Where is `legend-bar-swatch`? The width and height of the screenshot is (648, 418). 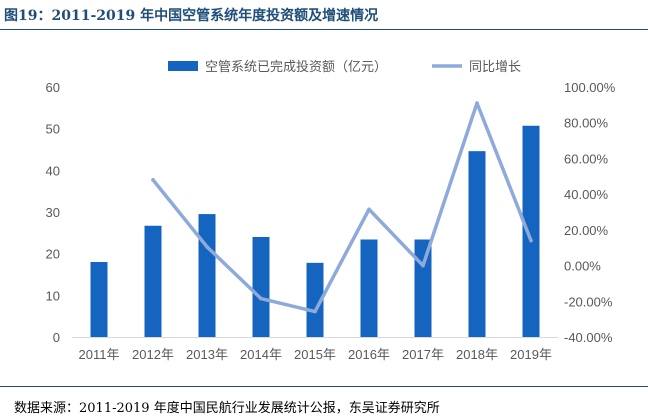
legend-bar-swatch is located at coordinates (183, 66).